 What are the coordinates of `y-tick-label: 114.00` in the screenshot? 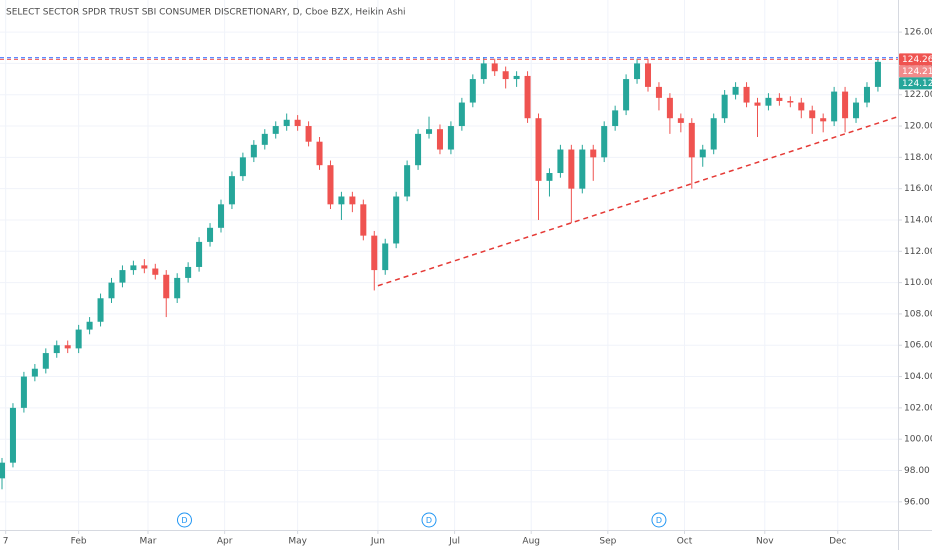 It's located at (918, 220).